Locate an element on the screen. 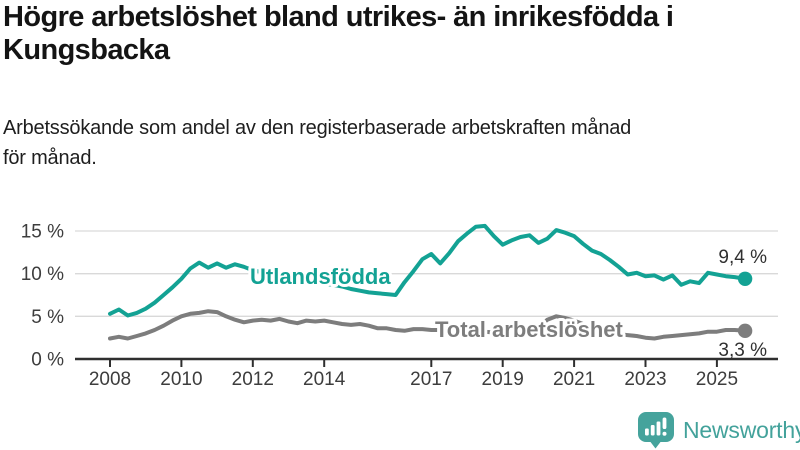  y-axis-tick-label: 5 % is located at coordinates (47, 317).